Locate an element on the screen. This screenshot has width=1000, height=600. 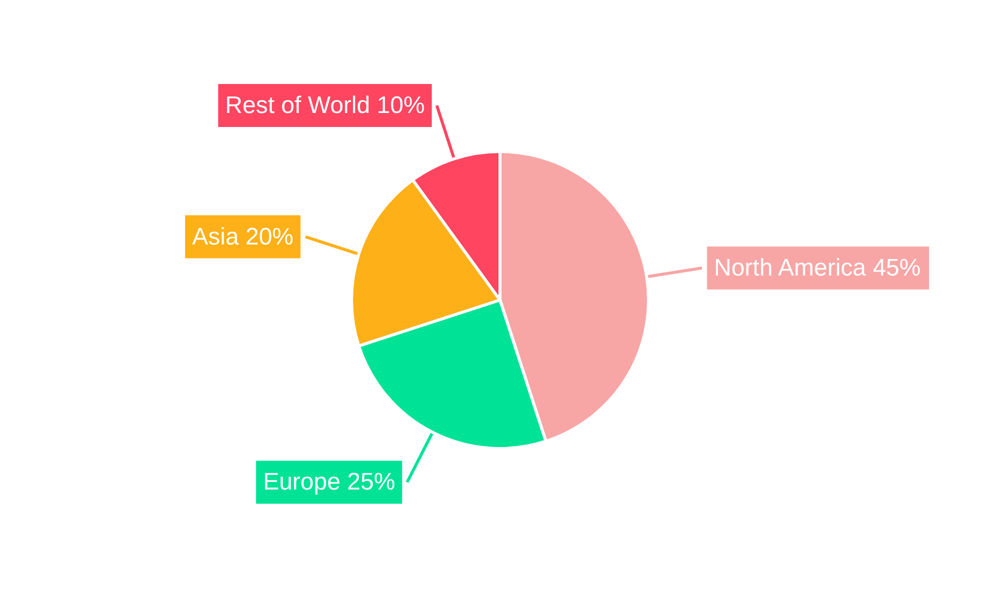
slice-label: North America 45% is located at coordinates (817, 268).